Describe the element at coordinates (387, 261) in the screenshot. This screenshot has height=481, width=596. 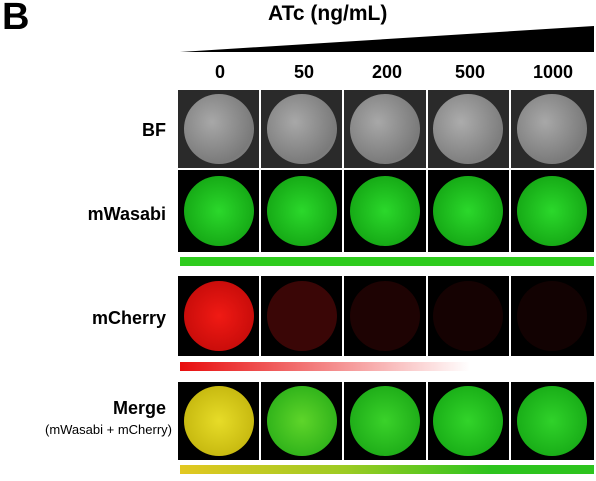
I see `mwasabi-intensity-bar` at that location.